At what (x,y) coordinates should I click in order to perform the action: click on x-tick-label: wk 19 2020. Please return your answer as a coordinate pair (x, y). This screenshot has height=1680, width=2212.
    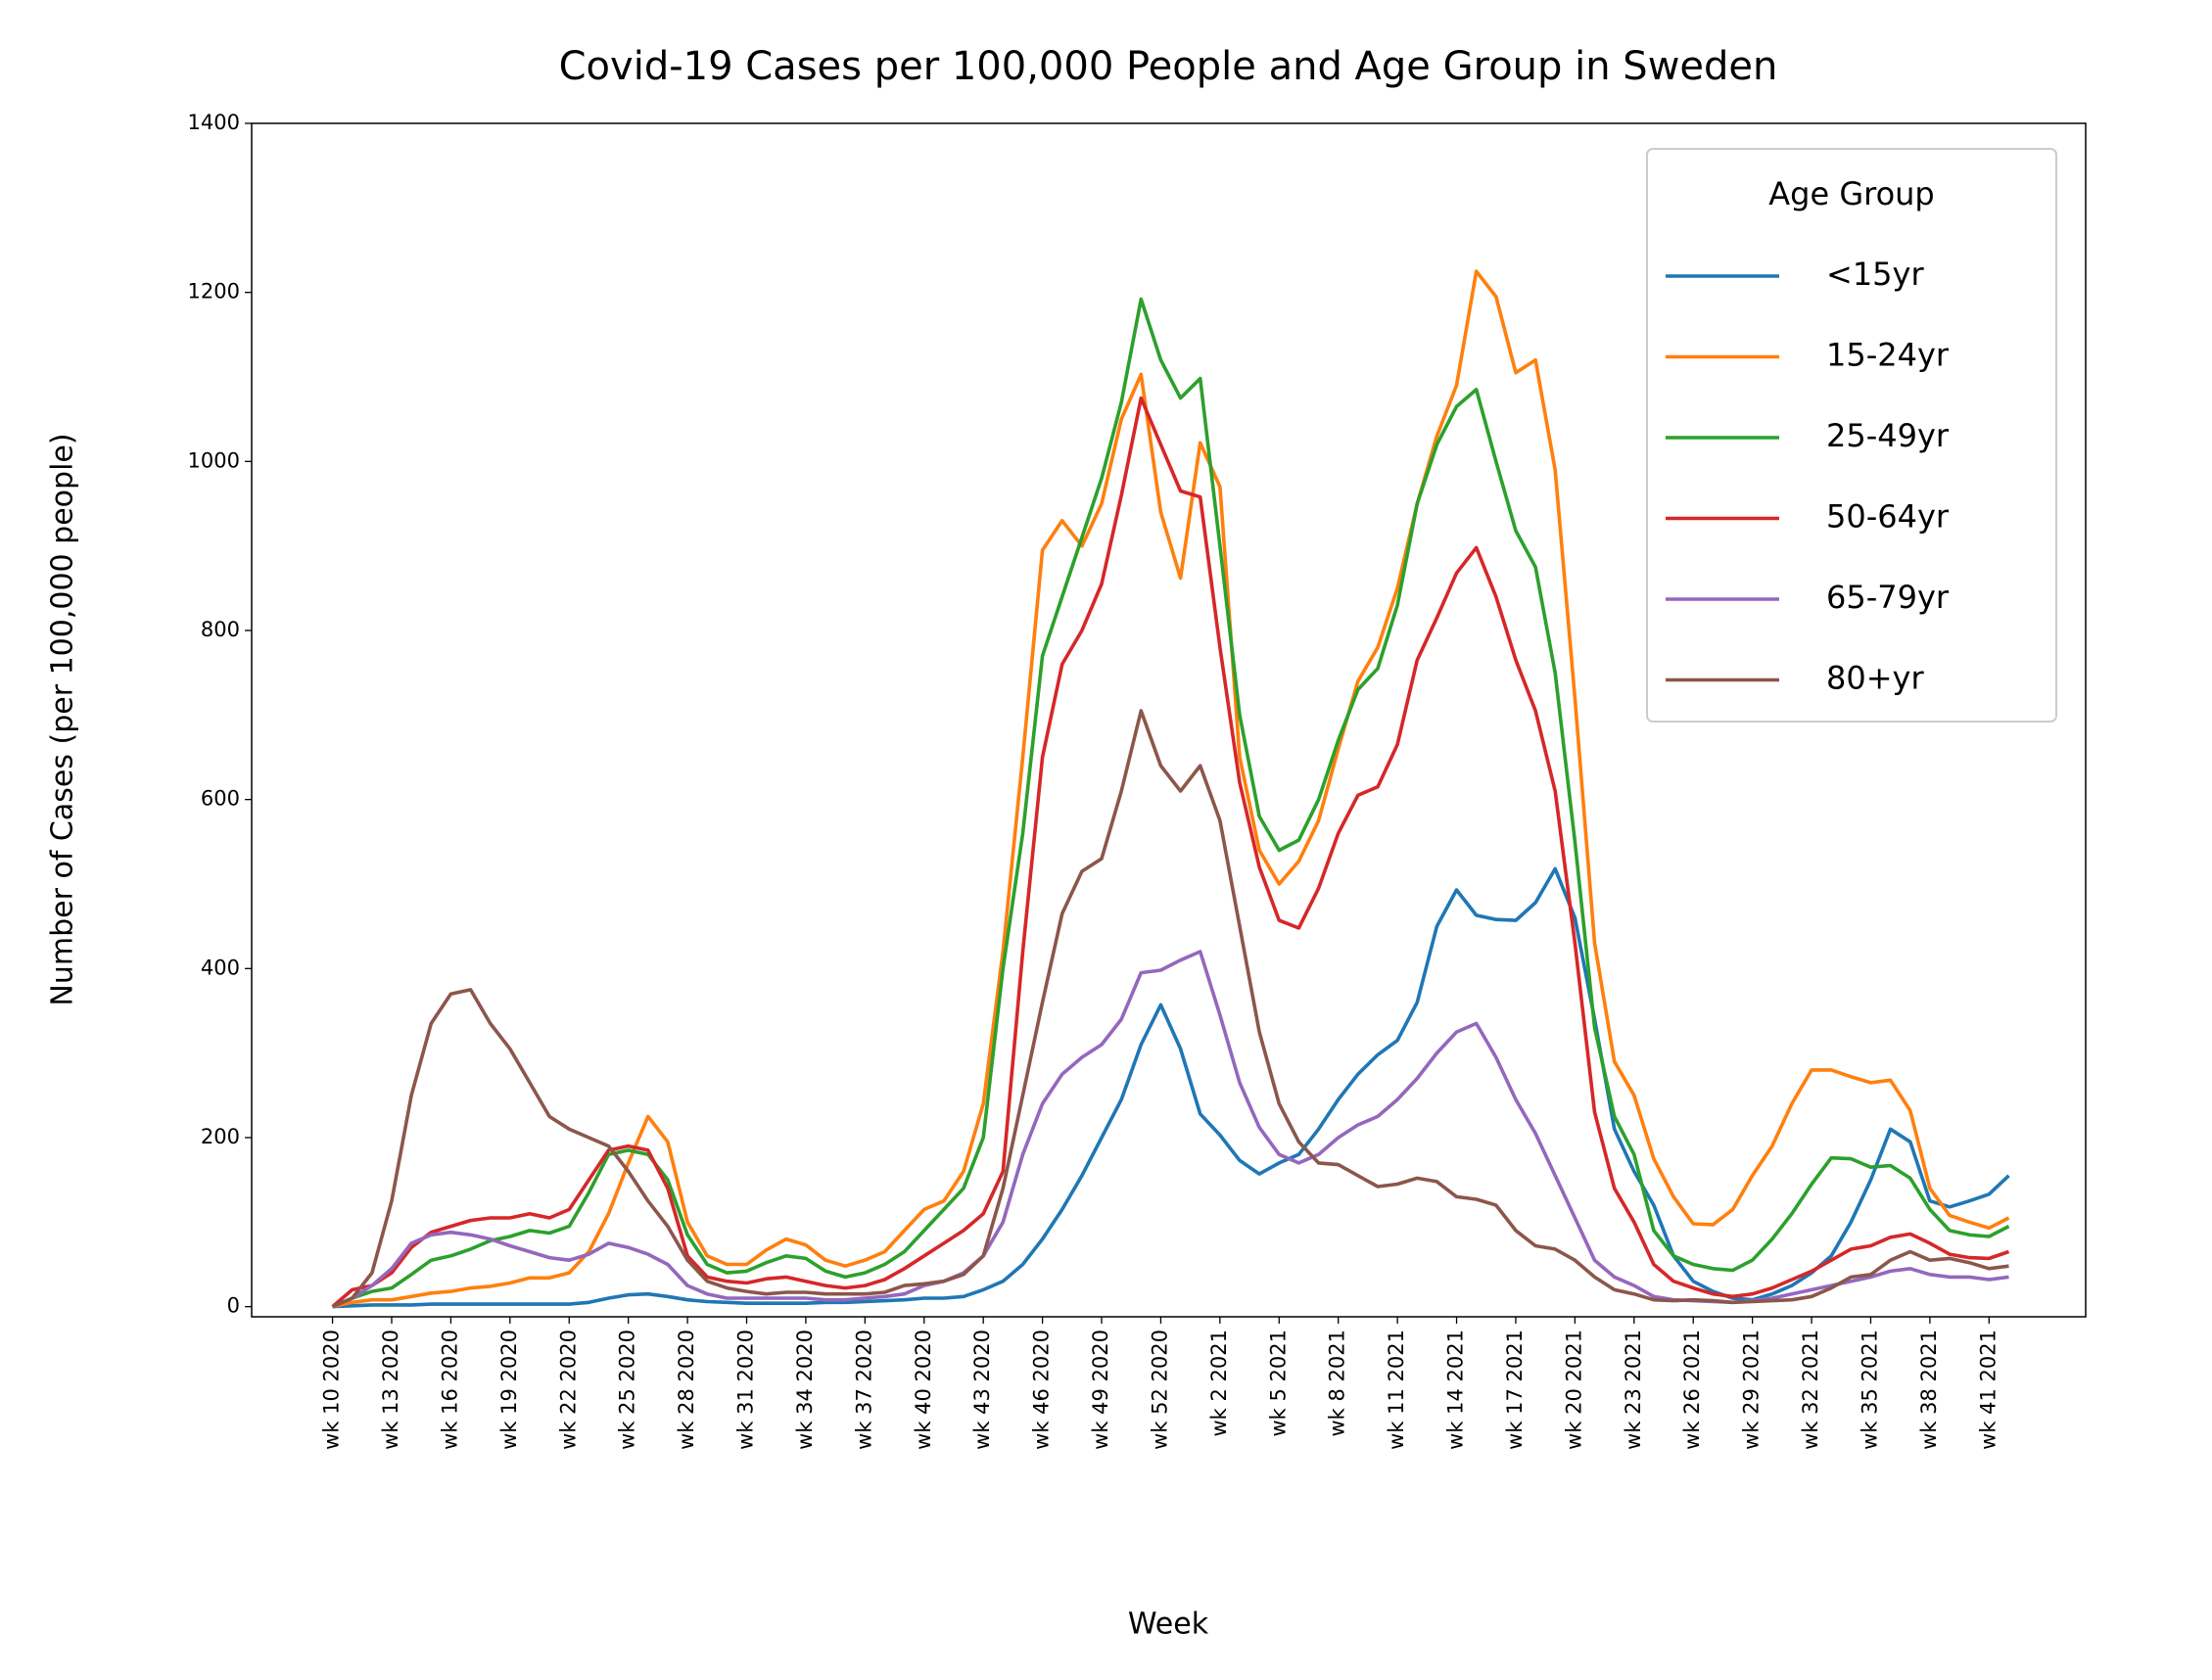
    Looking at the image, I should click on (509, 1390).